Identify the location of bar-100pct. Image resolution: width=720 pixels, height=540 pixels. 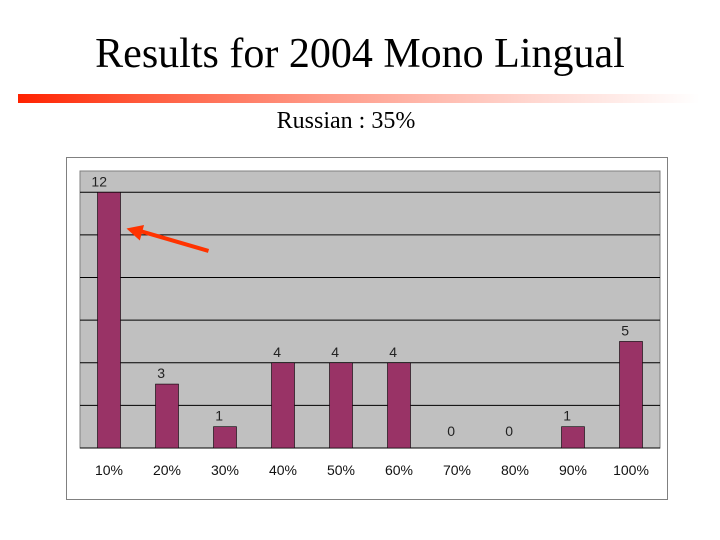
(631, 395).